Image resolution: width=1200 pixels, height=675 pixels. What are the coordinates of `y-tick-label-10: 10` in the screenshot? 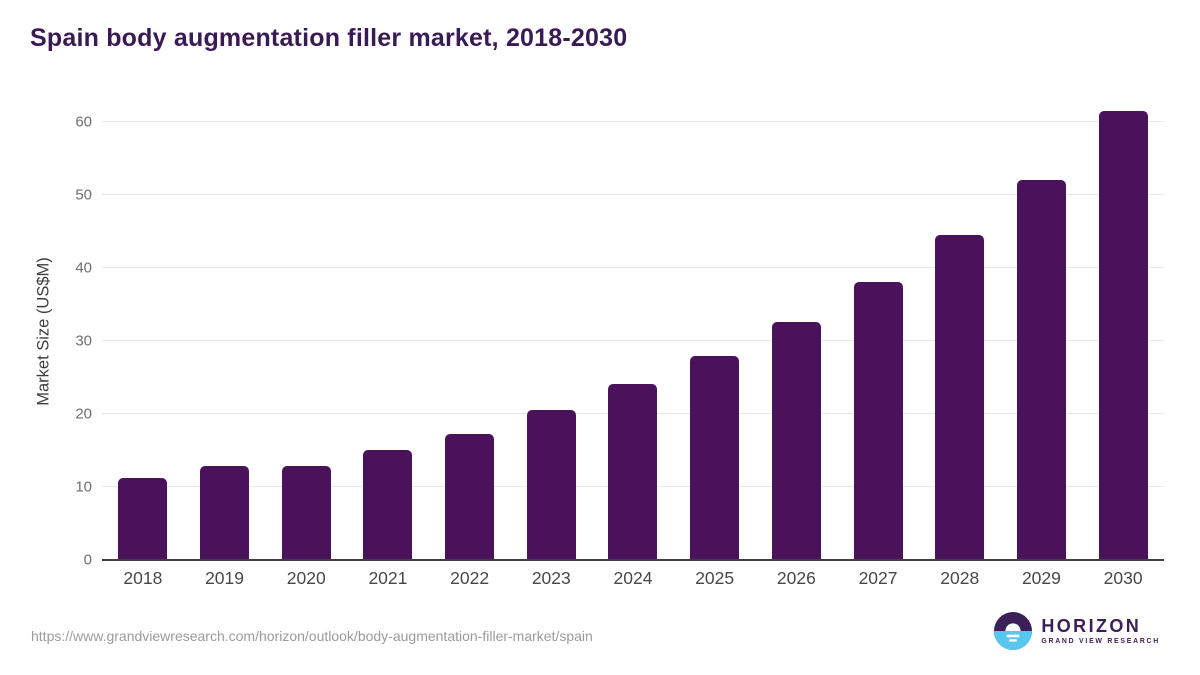 It's located at (83, 487).